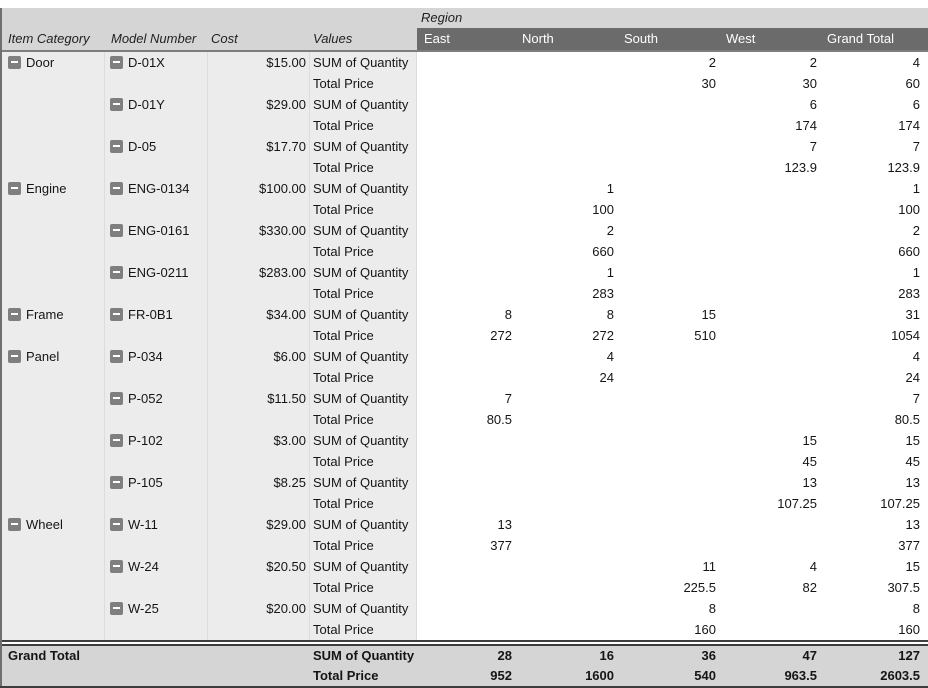  What do you see at coordinates (874, 335) in the screenshot?
I see `value-cell-grand-total: 1054` at bounding box center [874, 335].